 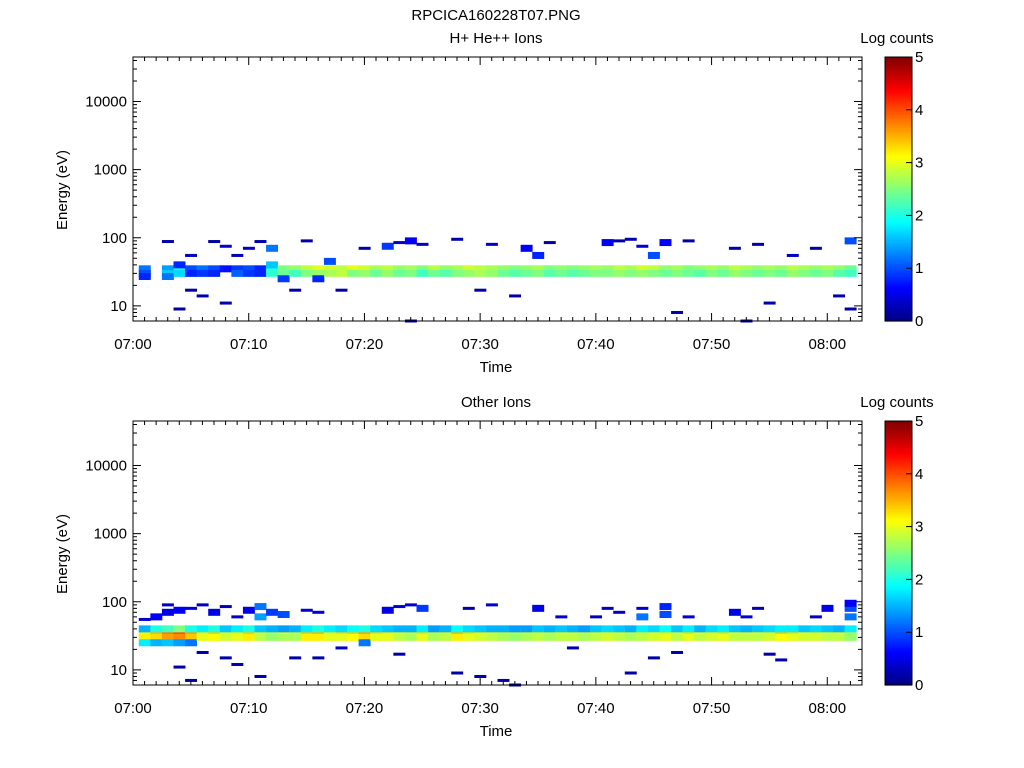 What do you see at coordinates (114, 602) in the screenshot?
I see `y-tick-label: 100` at bounding box center [114, 602].